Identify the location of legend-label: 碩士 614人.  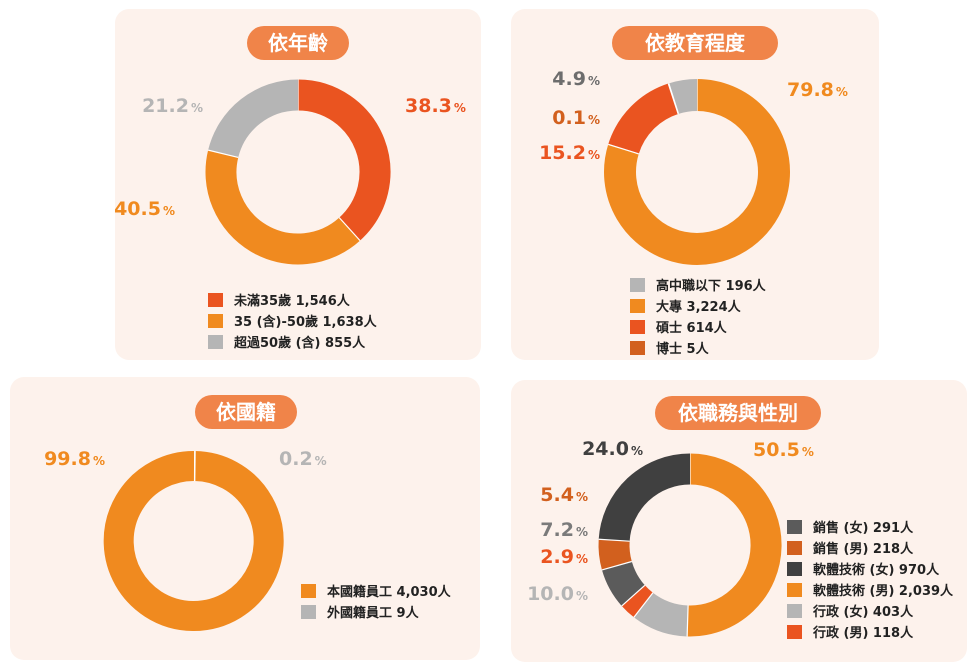
(691, 328).